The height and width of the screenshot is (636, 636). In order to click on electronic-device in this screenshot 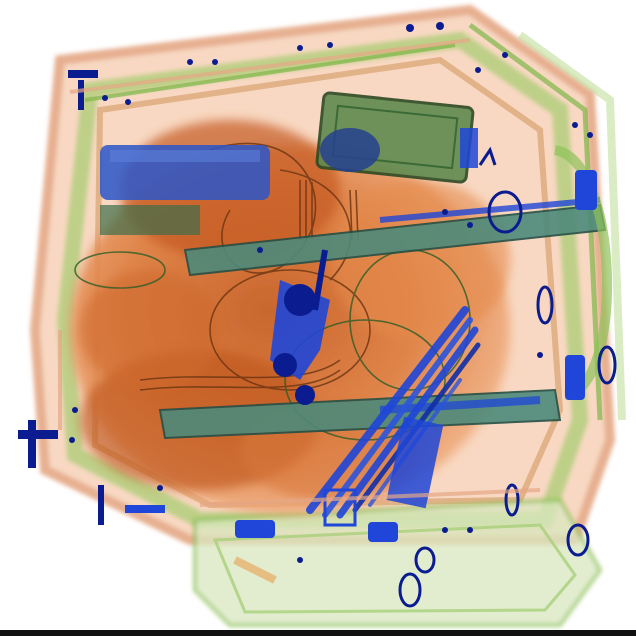, I will do `click(396, 137)`.